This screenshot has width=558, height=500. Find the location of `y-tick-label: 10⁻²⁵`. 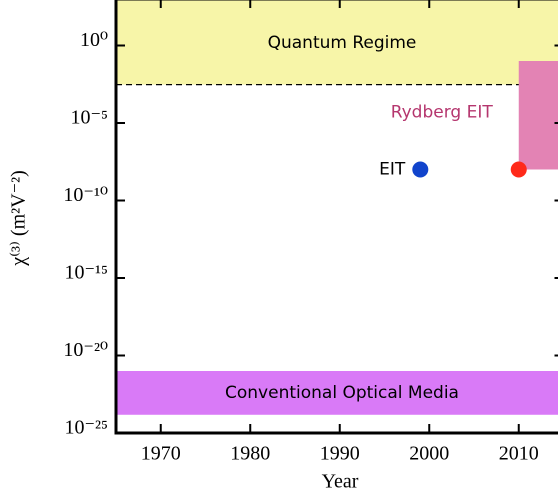

y-tick-label: 10⁻²⁵ is located at coordinates (86, 428).